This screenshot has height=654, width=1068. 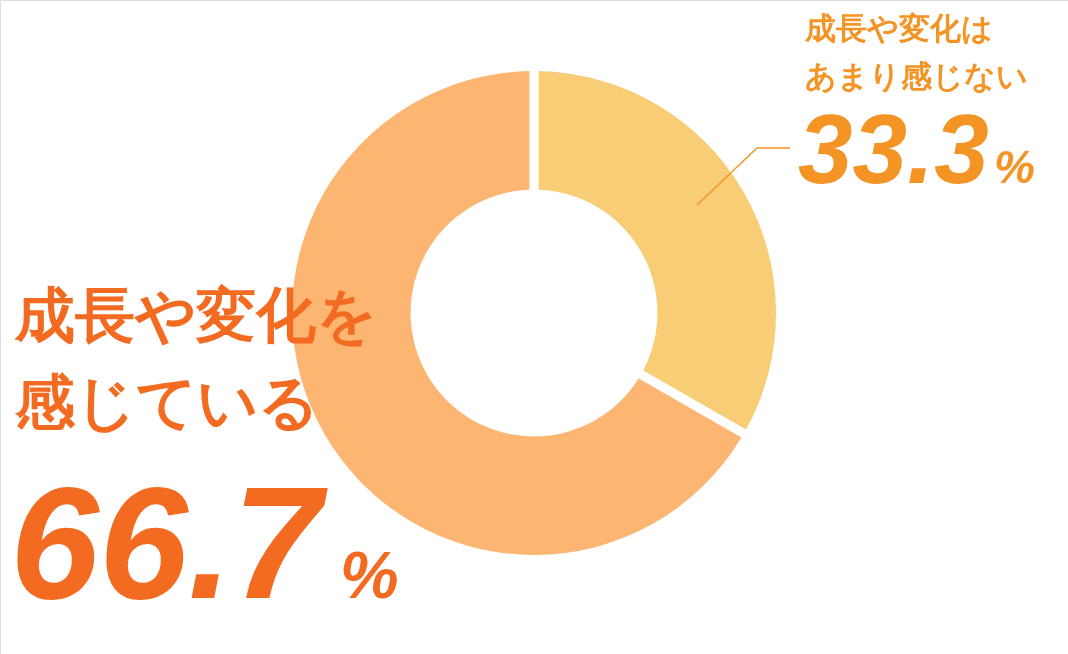 I want to click on data-label: 33.3%, so click(x=916, y=149).